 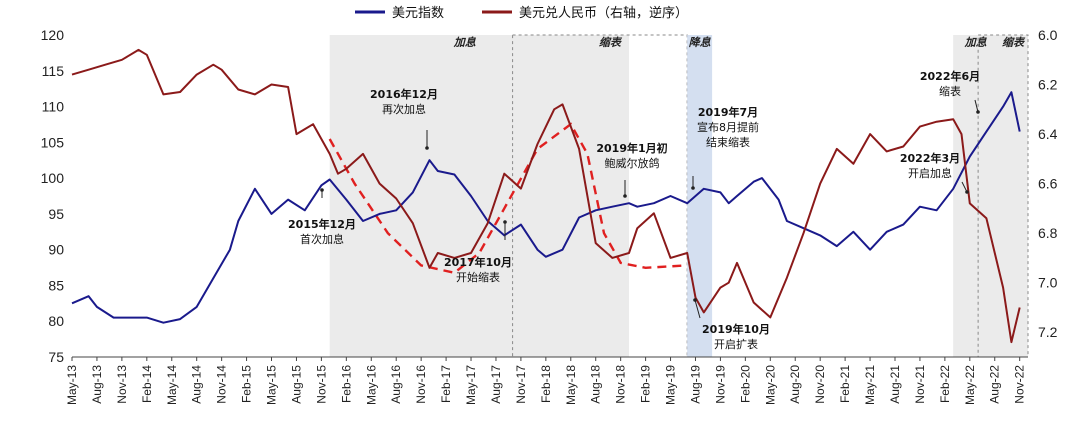 I want to click on annotation-text: 宣布8月提前, so click(x=728, y=127).